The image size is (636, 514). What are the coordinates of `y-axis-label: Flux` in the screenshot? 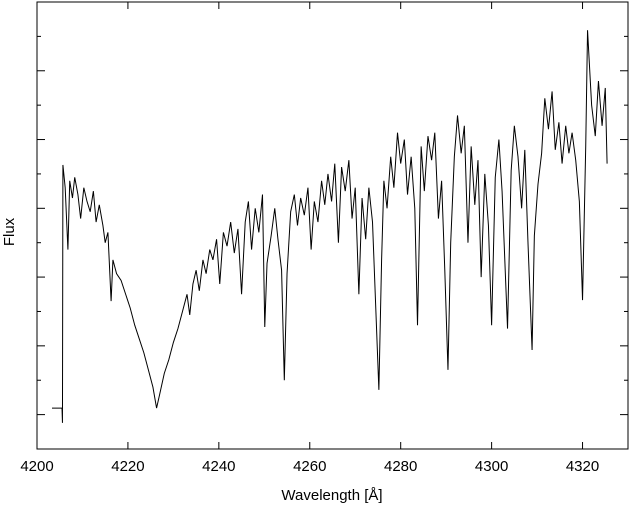 It's located at (9, 231).